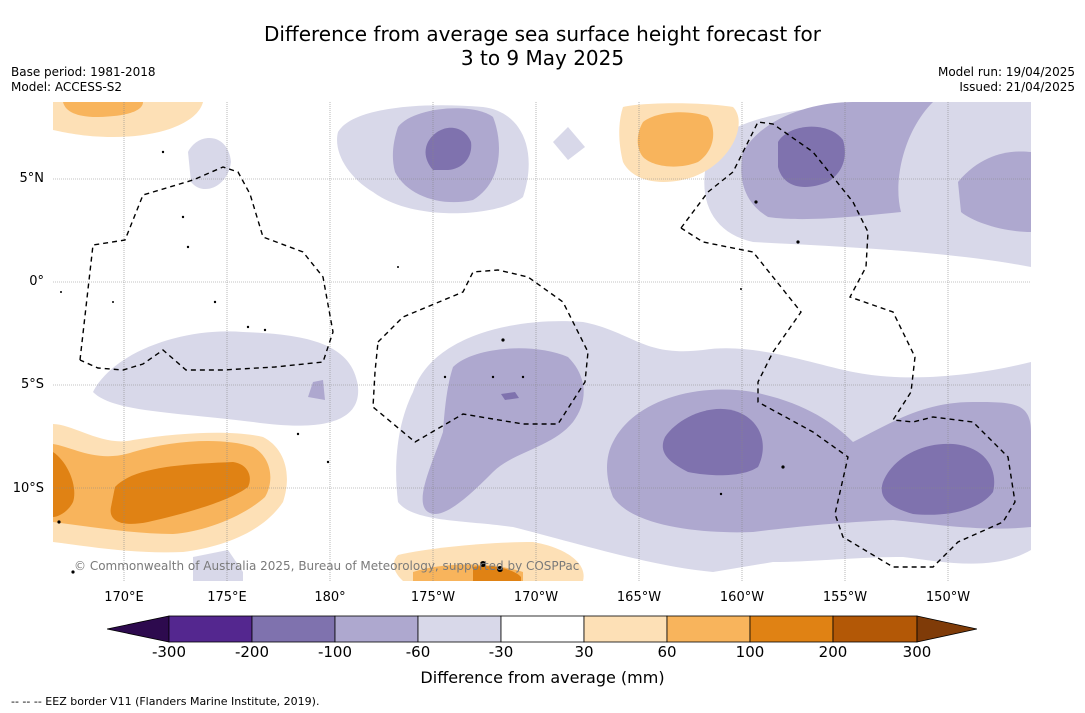 The width and height of the screenshot is (1085, 713). I want to click on colorbar-tick: -30, so click(501, 652).